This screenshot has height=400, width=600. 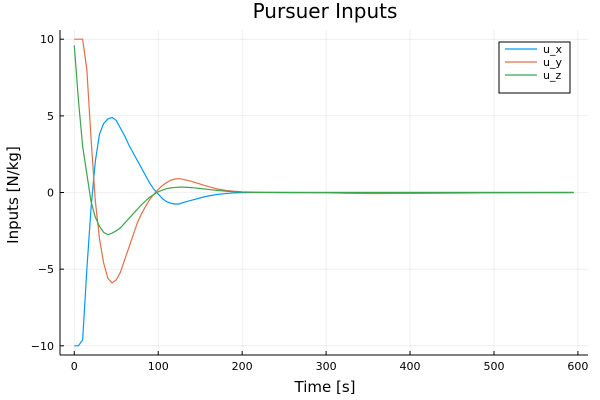 I want to click on x-tick-label: 600, so click(x=577, y=366).